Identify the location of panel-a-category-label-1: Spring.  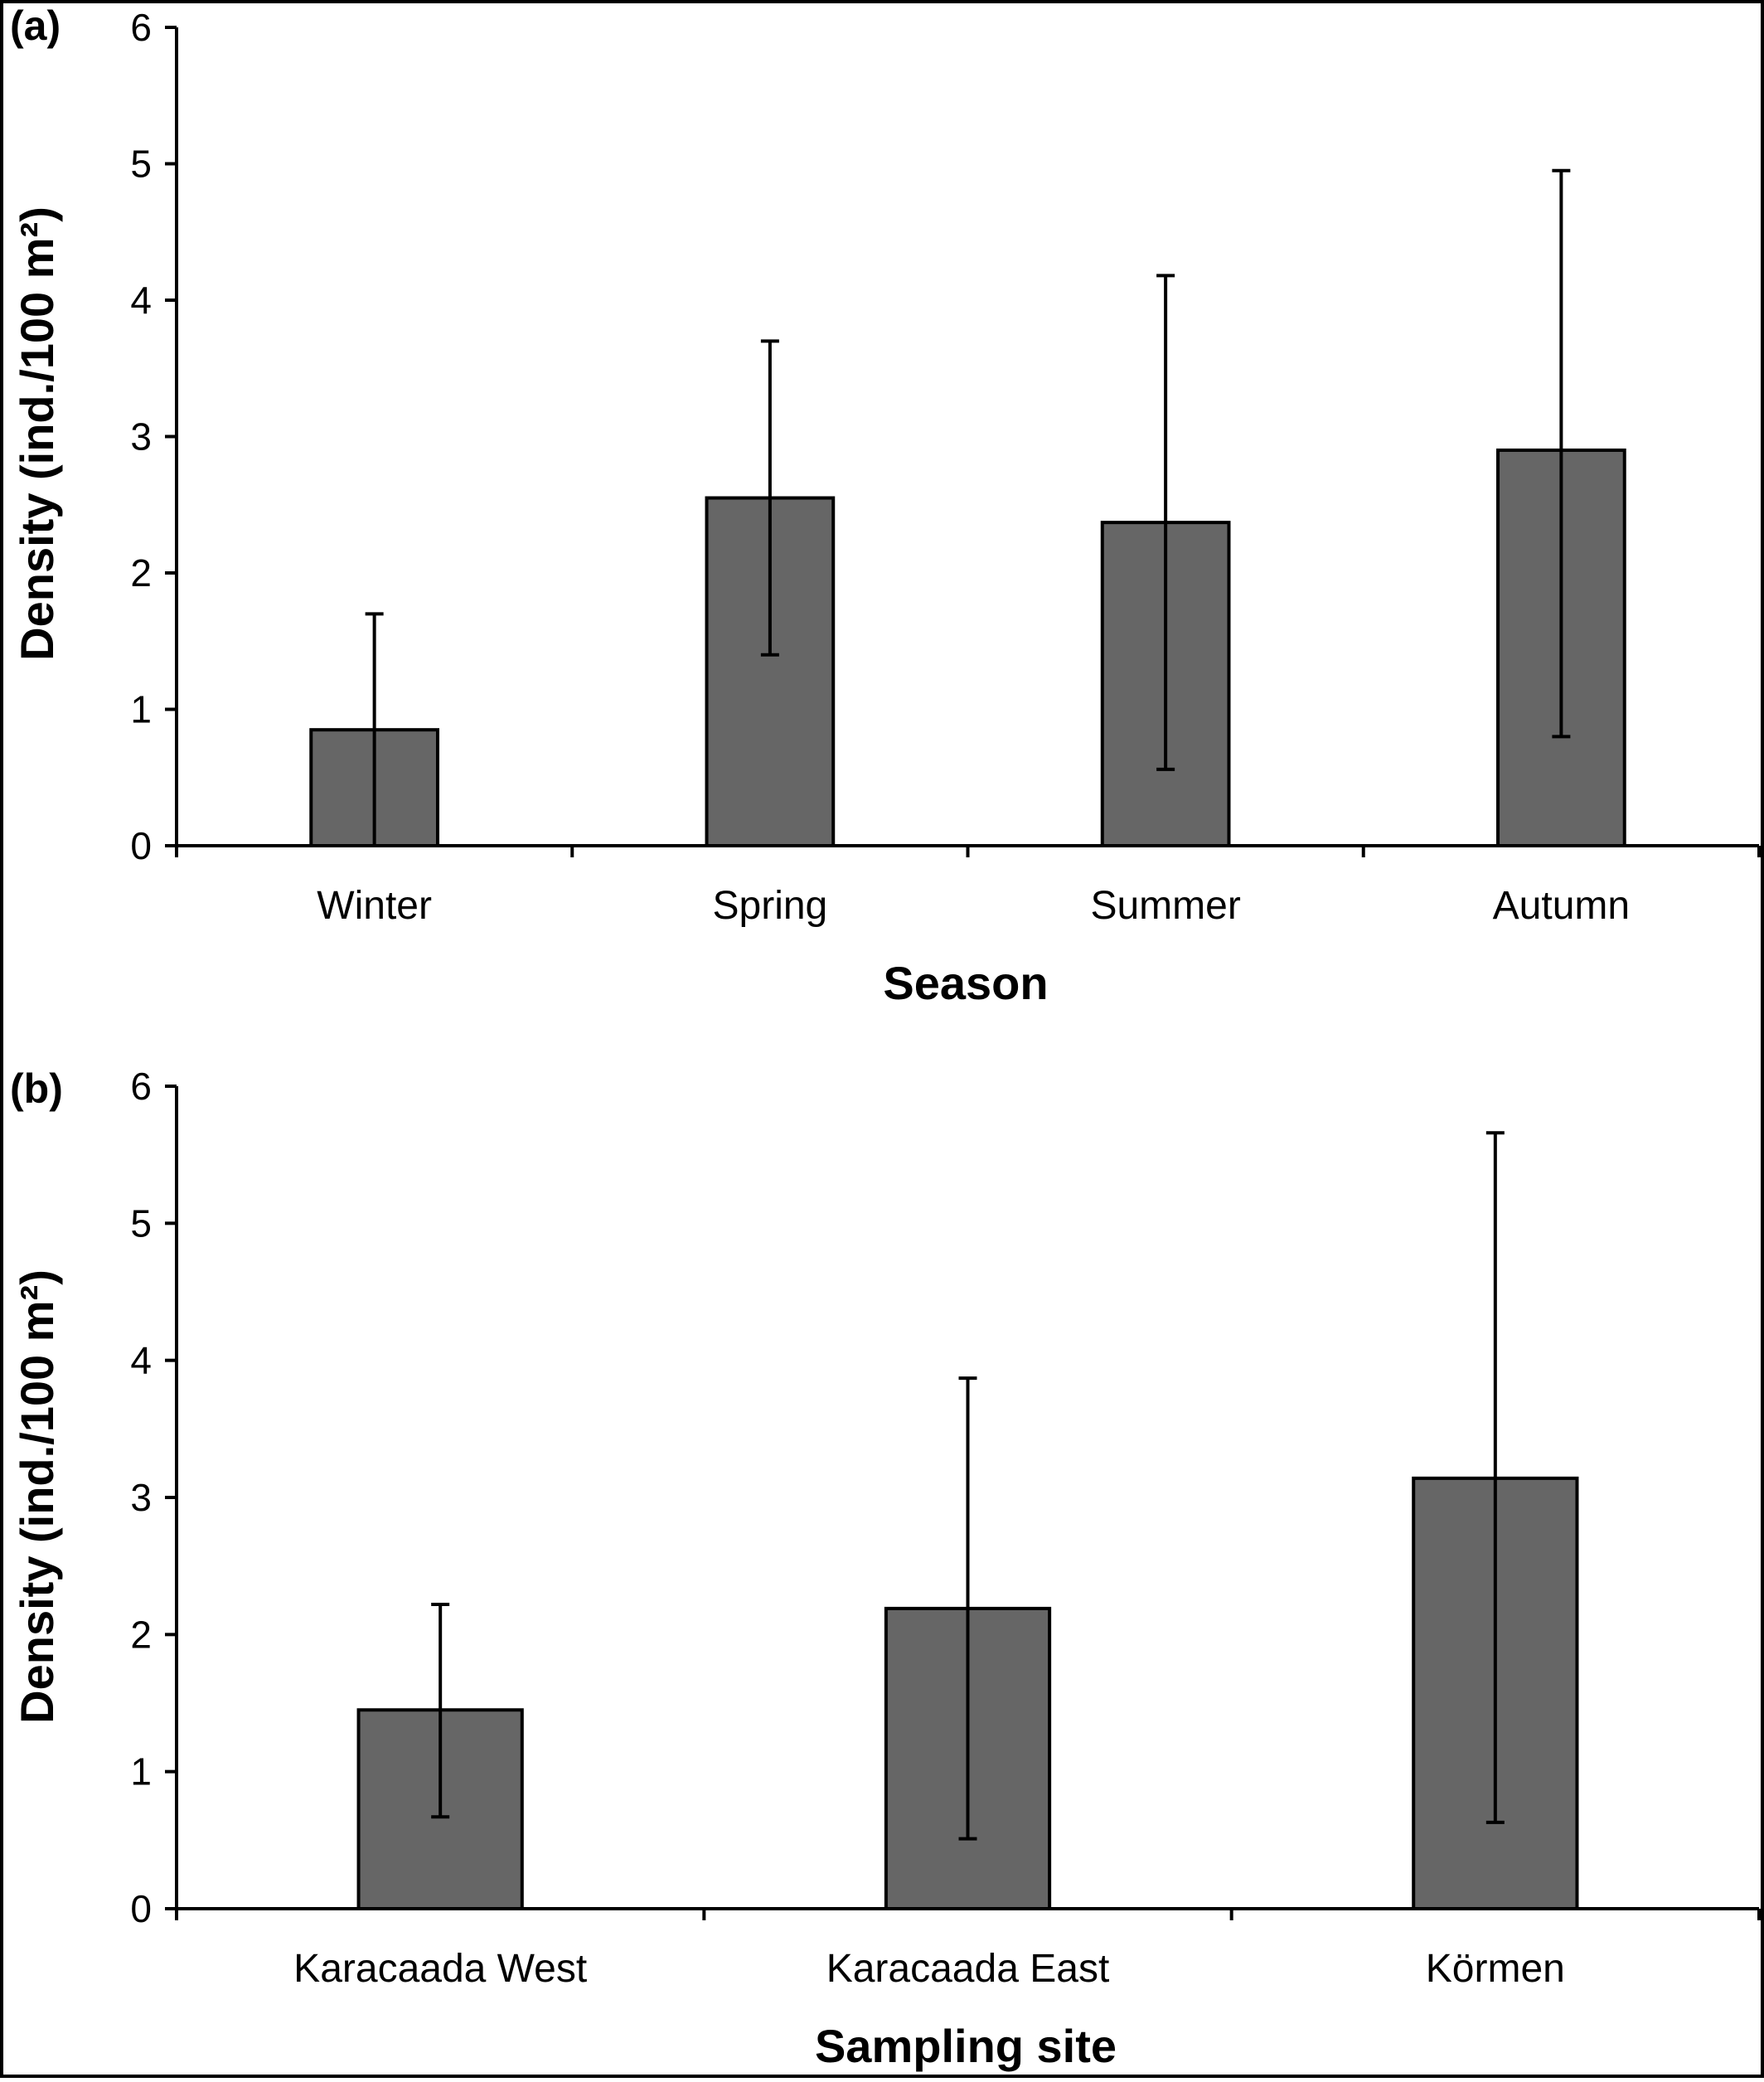
(770, 906).